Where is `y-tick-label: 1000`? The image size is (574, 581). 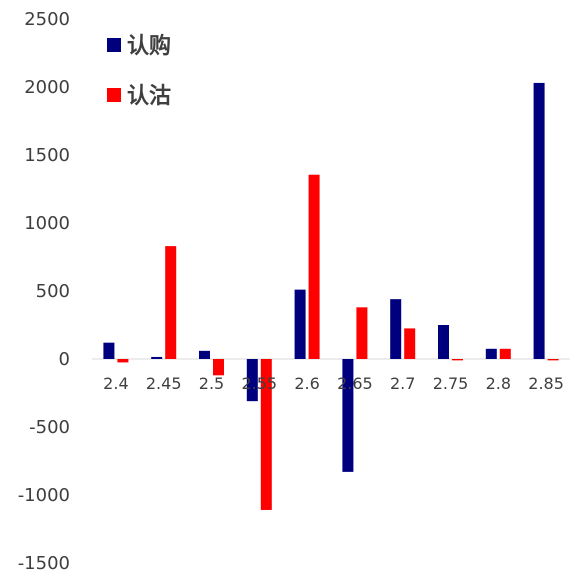
y-tick-label: 1000 is located at coordinates (47, 223).